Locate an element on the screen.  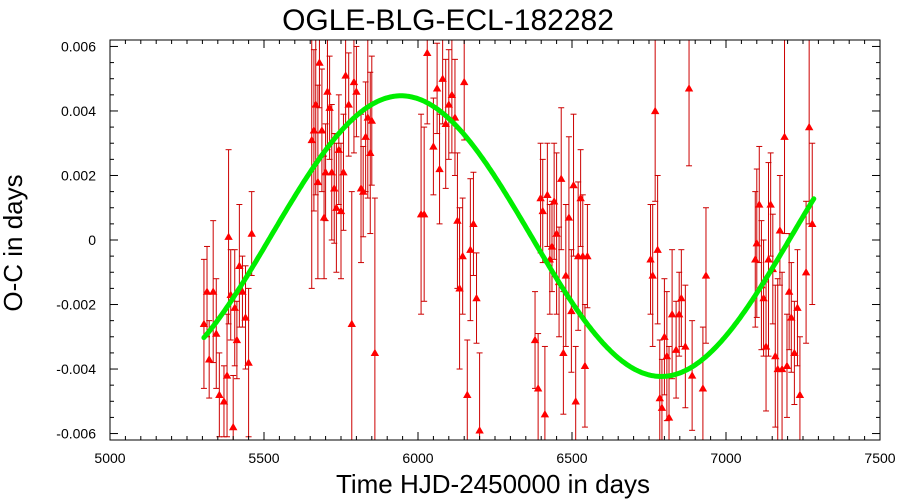
x-tick-label: 6500 is located at coordinates (571, 458).